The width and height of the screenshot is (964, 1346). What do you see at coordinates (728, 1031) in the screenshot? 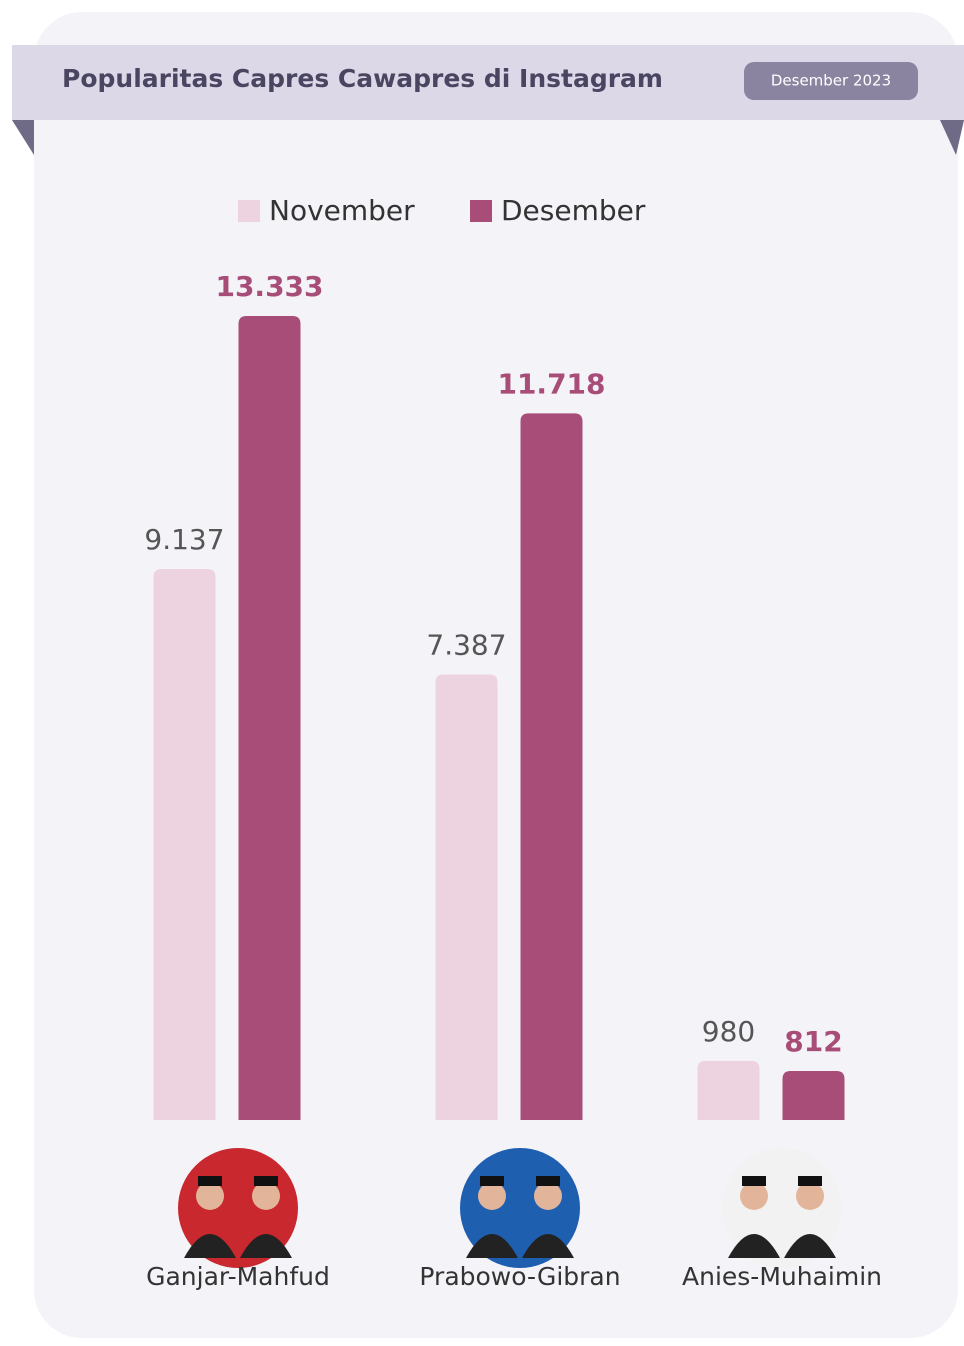
I see `value-label: 980` at bounding box center [728, 1031].